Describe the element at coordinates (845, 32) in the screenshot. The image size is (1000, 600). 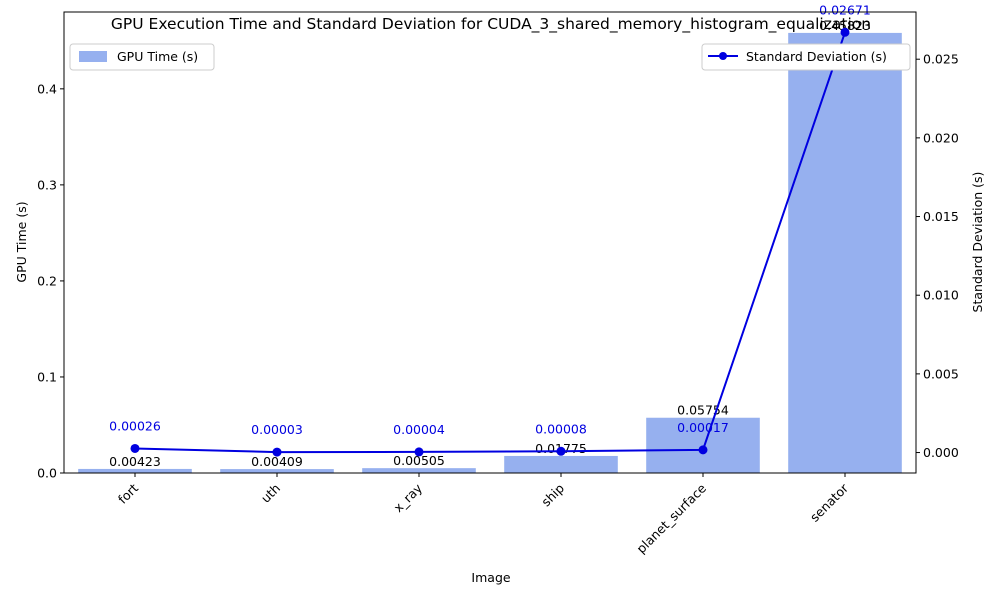
I see `std-dev-marker-senator` at that location.